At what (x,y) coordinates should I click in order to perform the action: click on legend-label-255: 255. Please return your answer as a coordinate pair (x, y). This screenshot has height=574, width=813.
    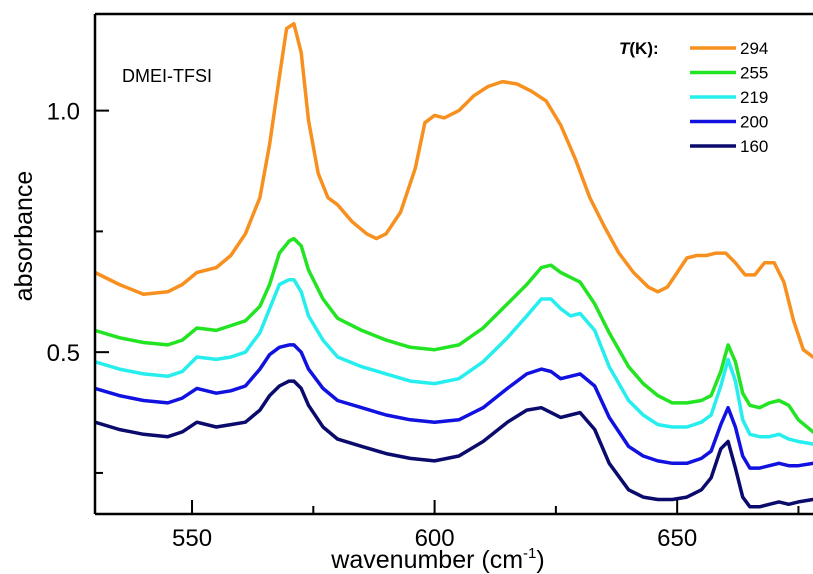
    Looking at the image, I should click on (754, 73).